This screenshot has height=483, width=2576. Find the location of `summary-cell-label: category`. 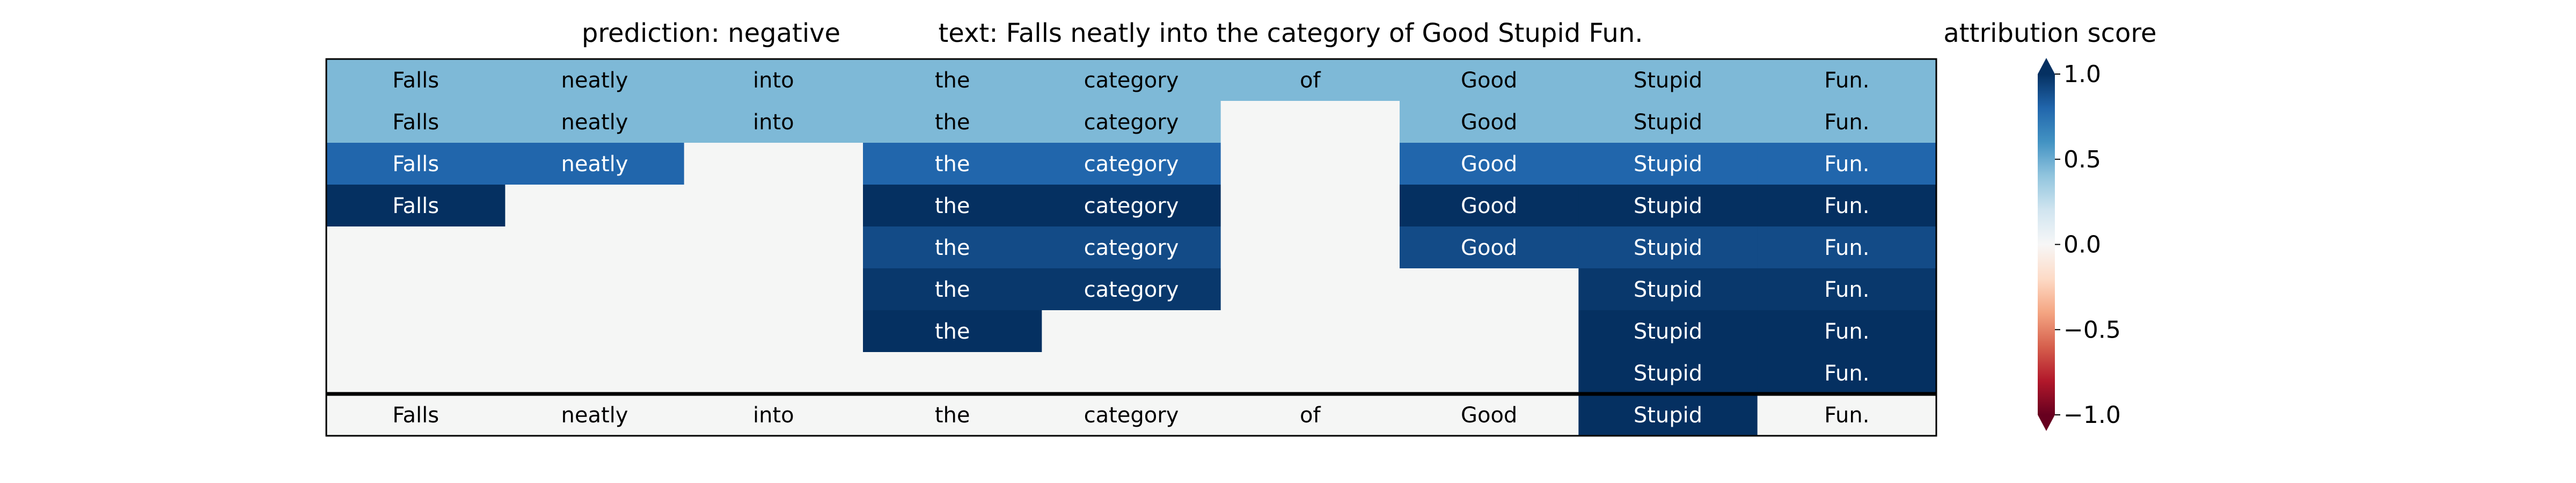

summary-cell-label: category is located at coordinates (1131, 415).